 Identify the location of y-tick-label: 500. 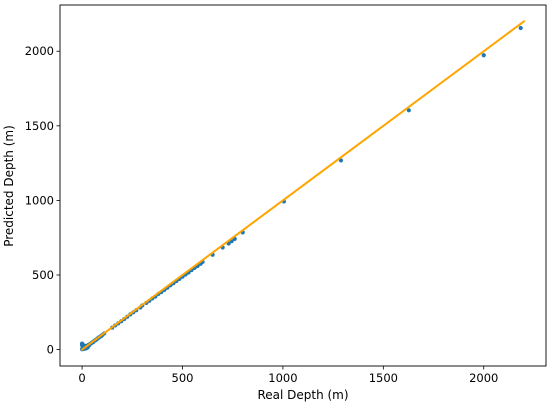
(43, 275).